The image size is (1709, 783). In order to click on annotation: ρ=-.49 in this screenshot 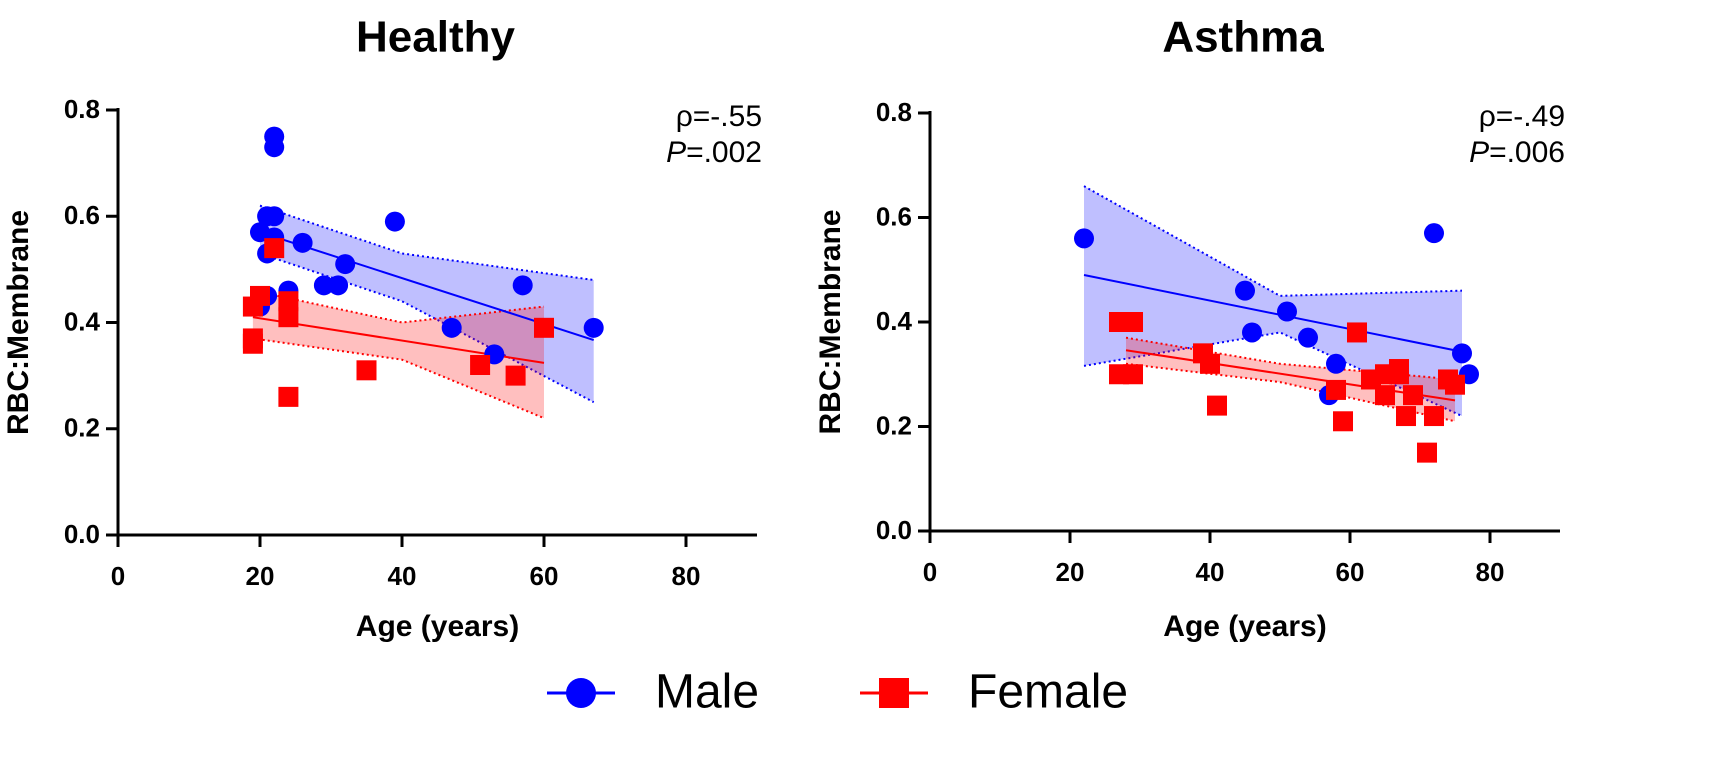, I will do `click(1522, 116)`.